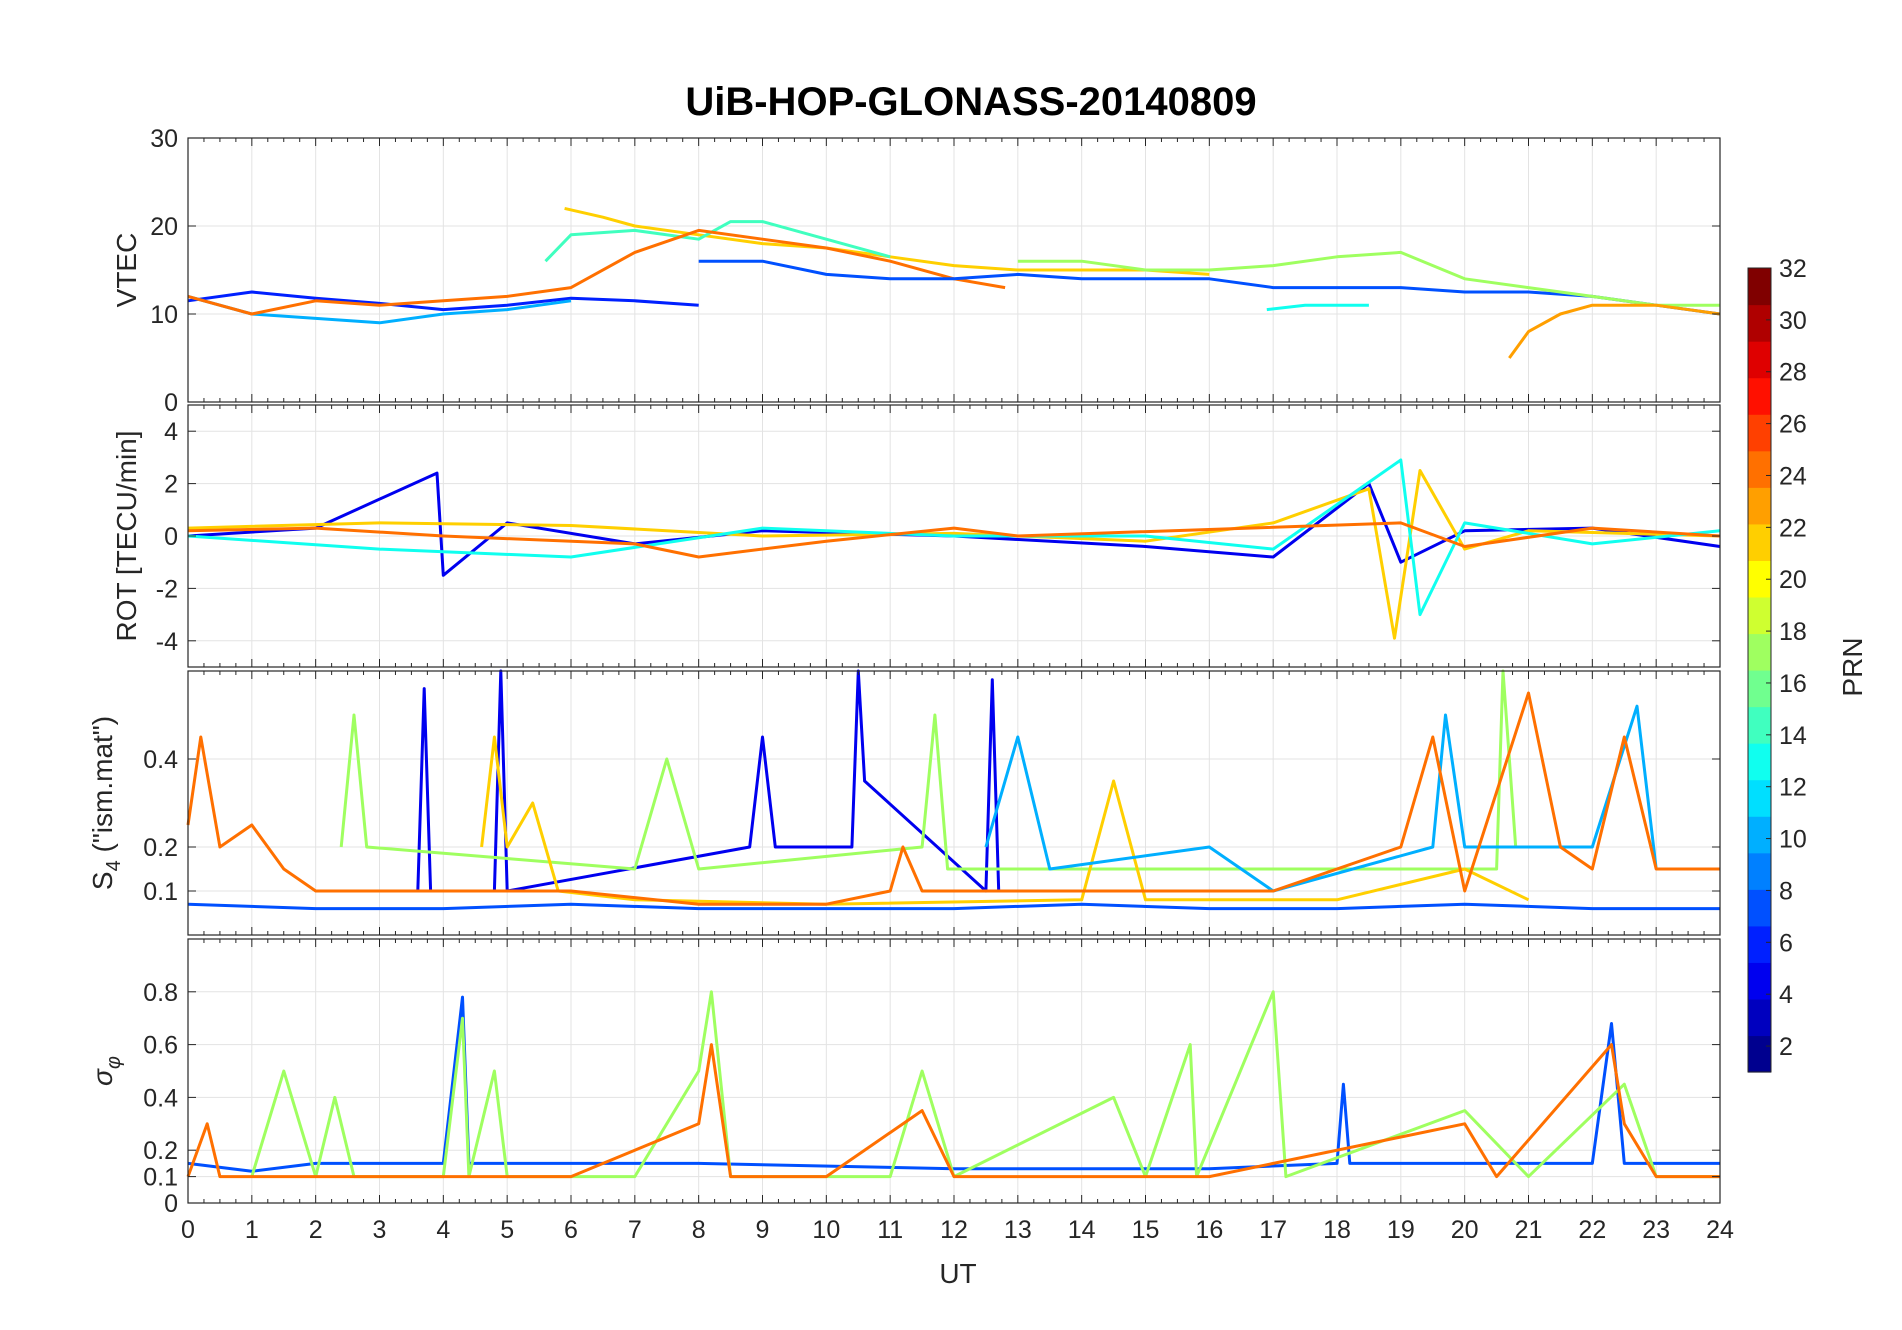  What do you see at coordinates (160, 892) in the screenshot?
I see `s4-ytick-label-0: 0.1` at bounding box center [160, 892].